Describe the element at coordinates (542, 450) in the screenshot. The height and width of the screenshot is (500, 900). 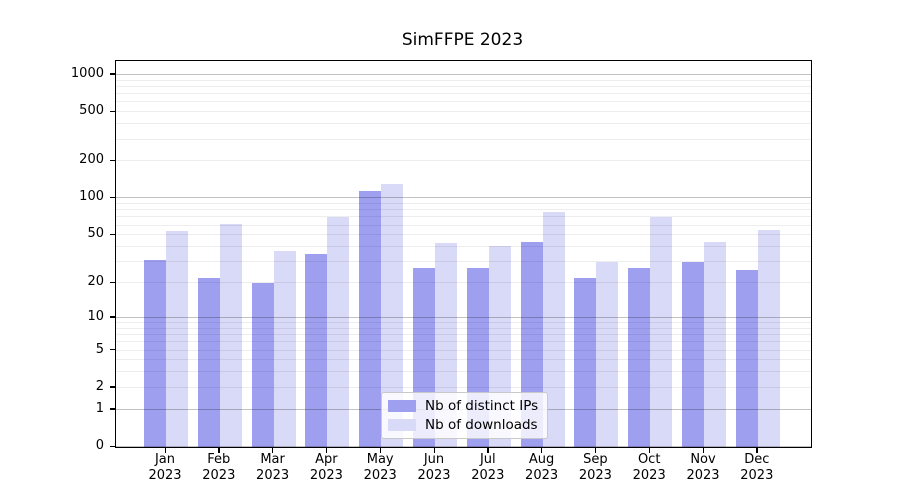
I see `x-tick-aug` at that location.